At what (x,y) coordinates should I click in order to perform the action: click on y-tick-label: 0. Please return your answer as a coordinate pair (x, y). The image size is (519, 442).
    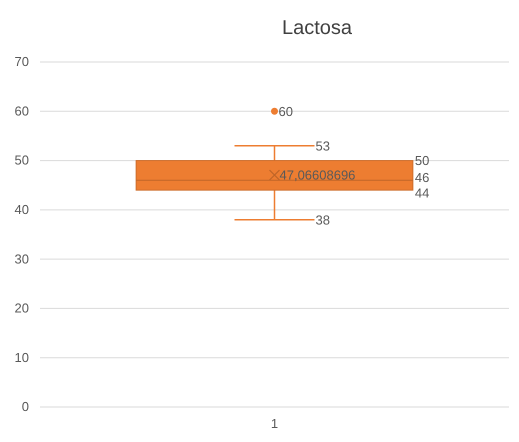
    Looking at the image, I should click on (25, 406).